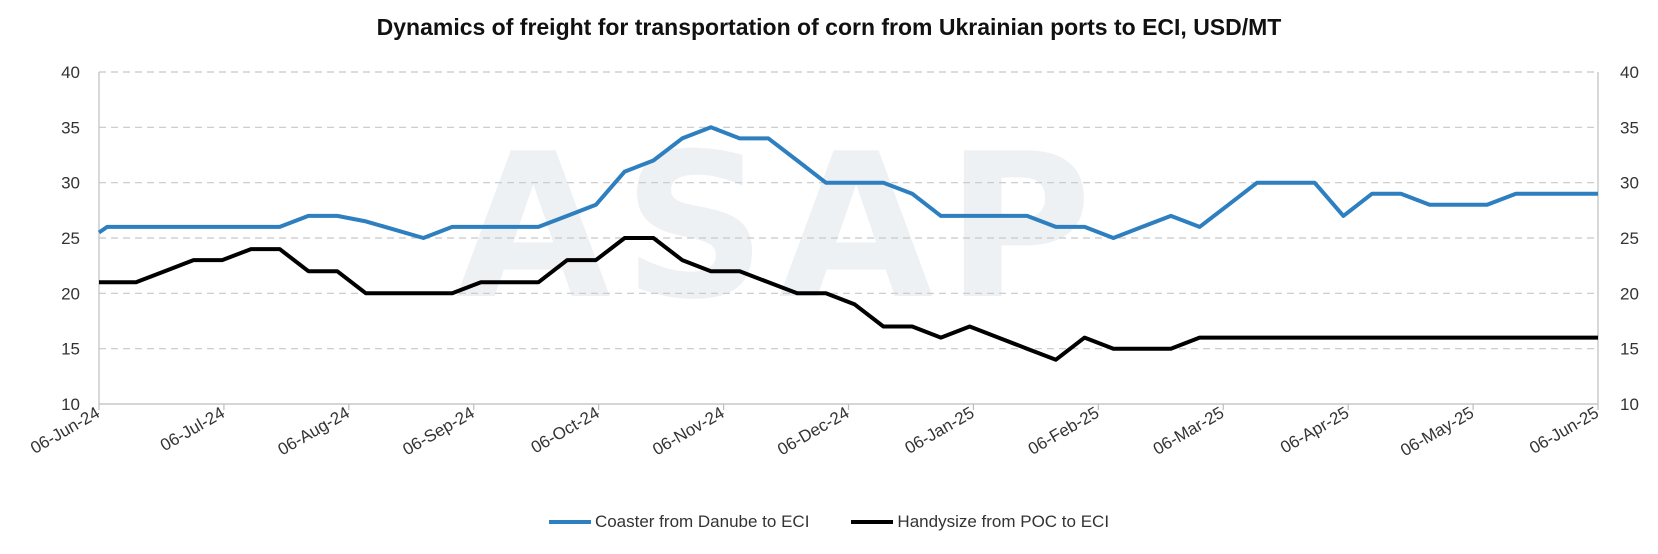 The height and width of the screenshot is (554, 1658). I want to click on x-tick-label: 06-Dec-24, so click(813, 431).